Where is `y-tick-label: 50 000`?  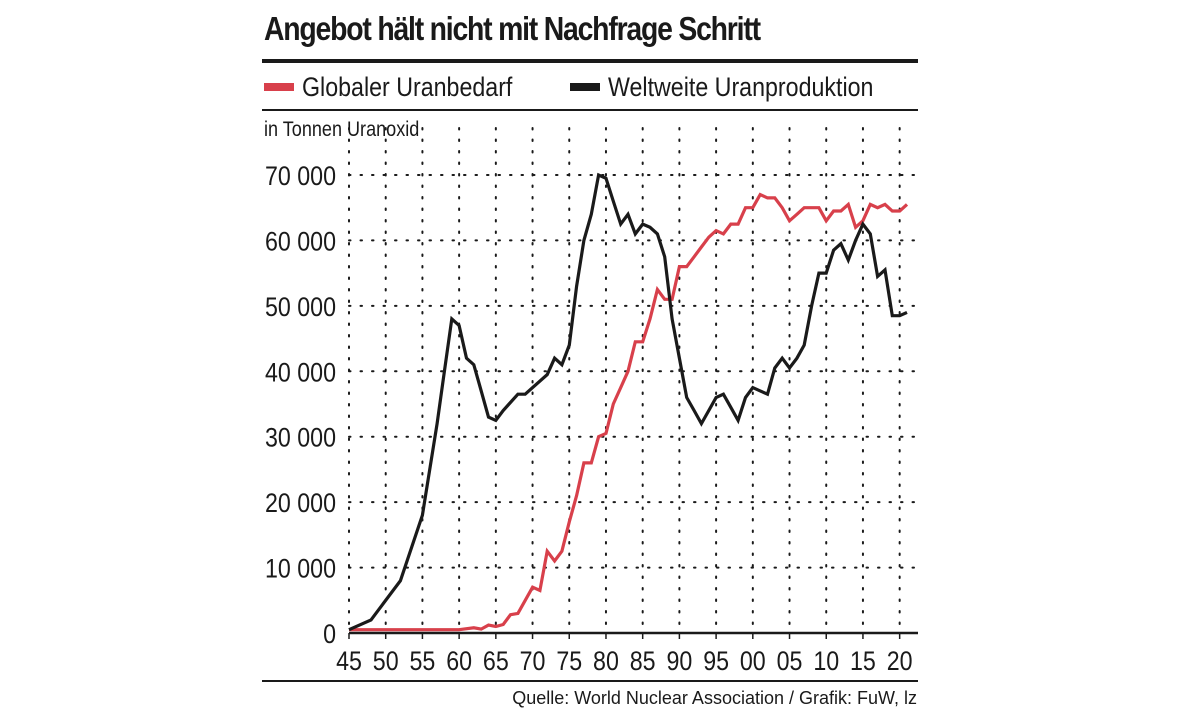
y-tick-label: 50 000 is located at coordinates (300, 307).